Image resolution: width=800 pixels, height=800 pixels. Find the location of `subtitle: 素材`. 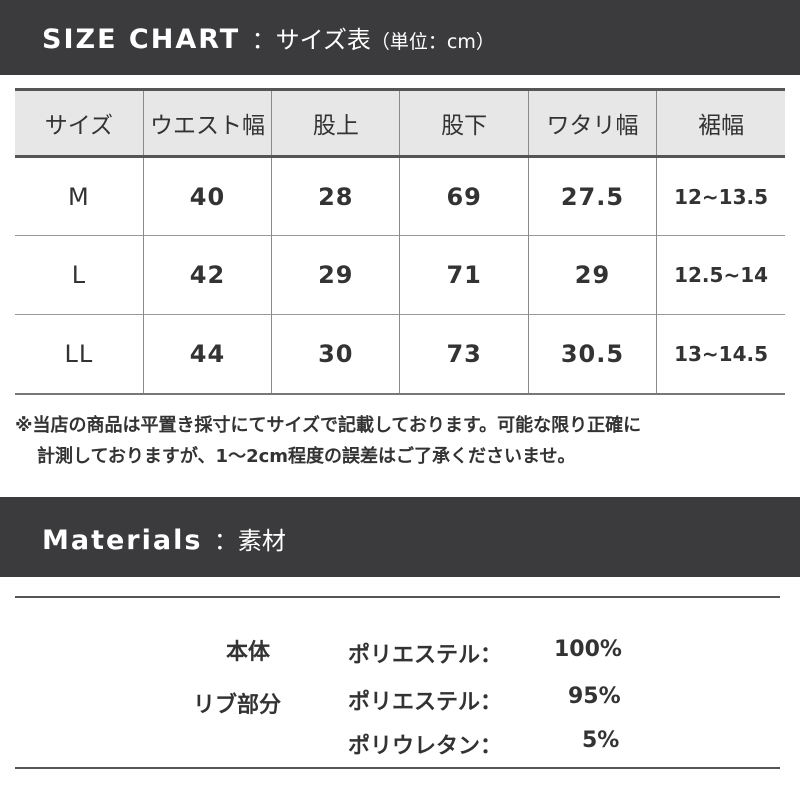

subtitle: 素材 is located at coordinates (261, 541).